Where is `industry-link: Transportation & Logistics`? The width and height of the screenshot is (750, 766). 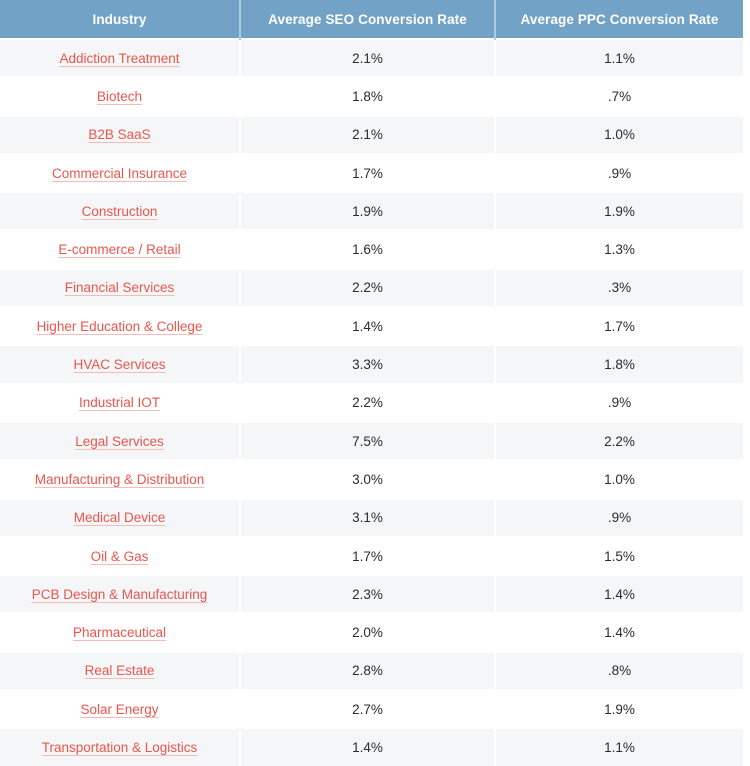
industry-link: Transportation & Logistics is located at coordinates (119, 747).